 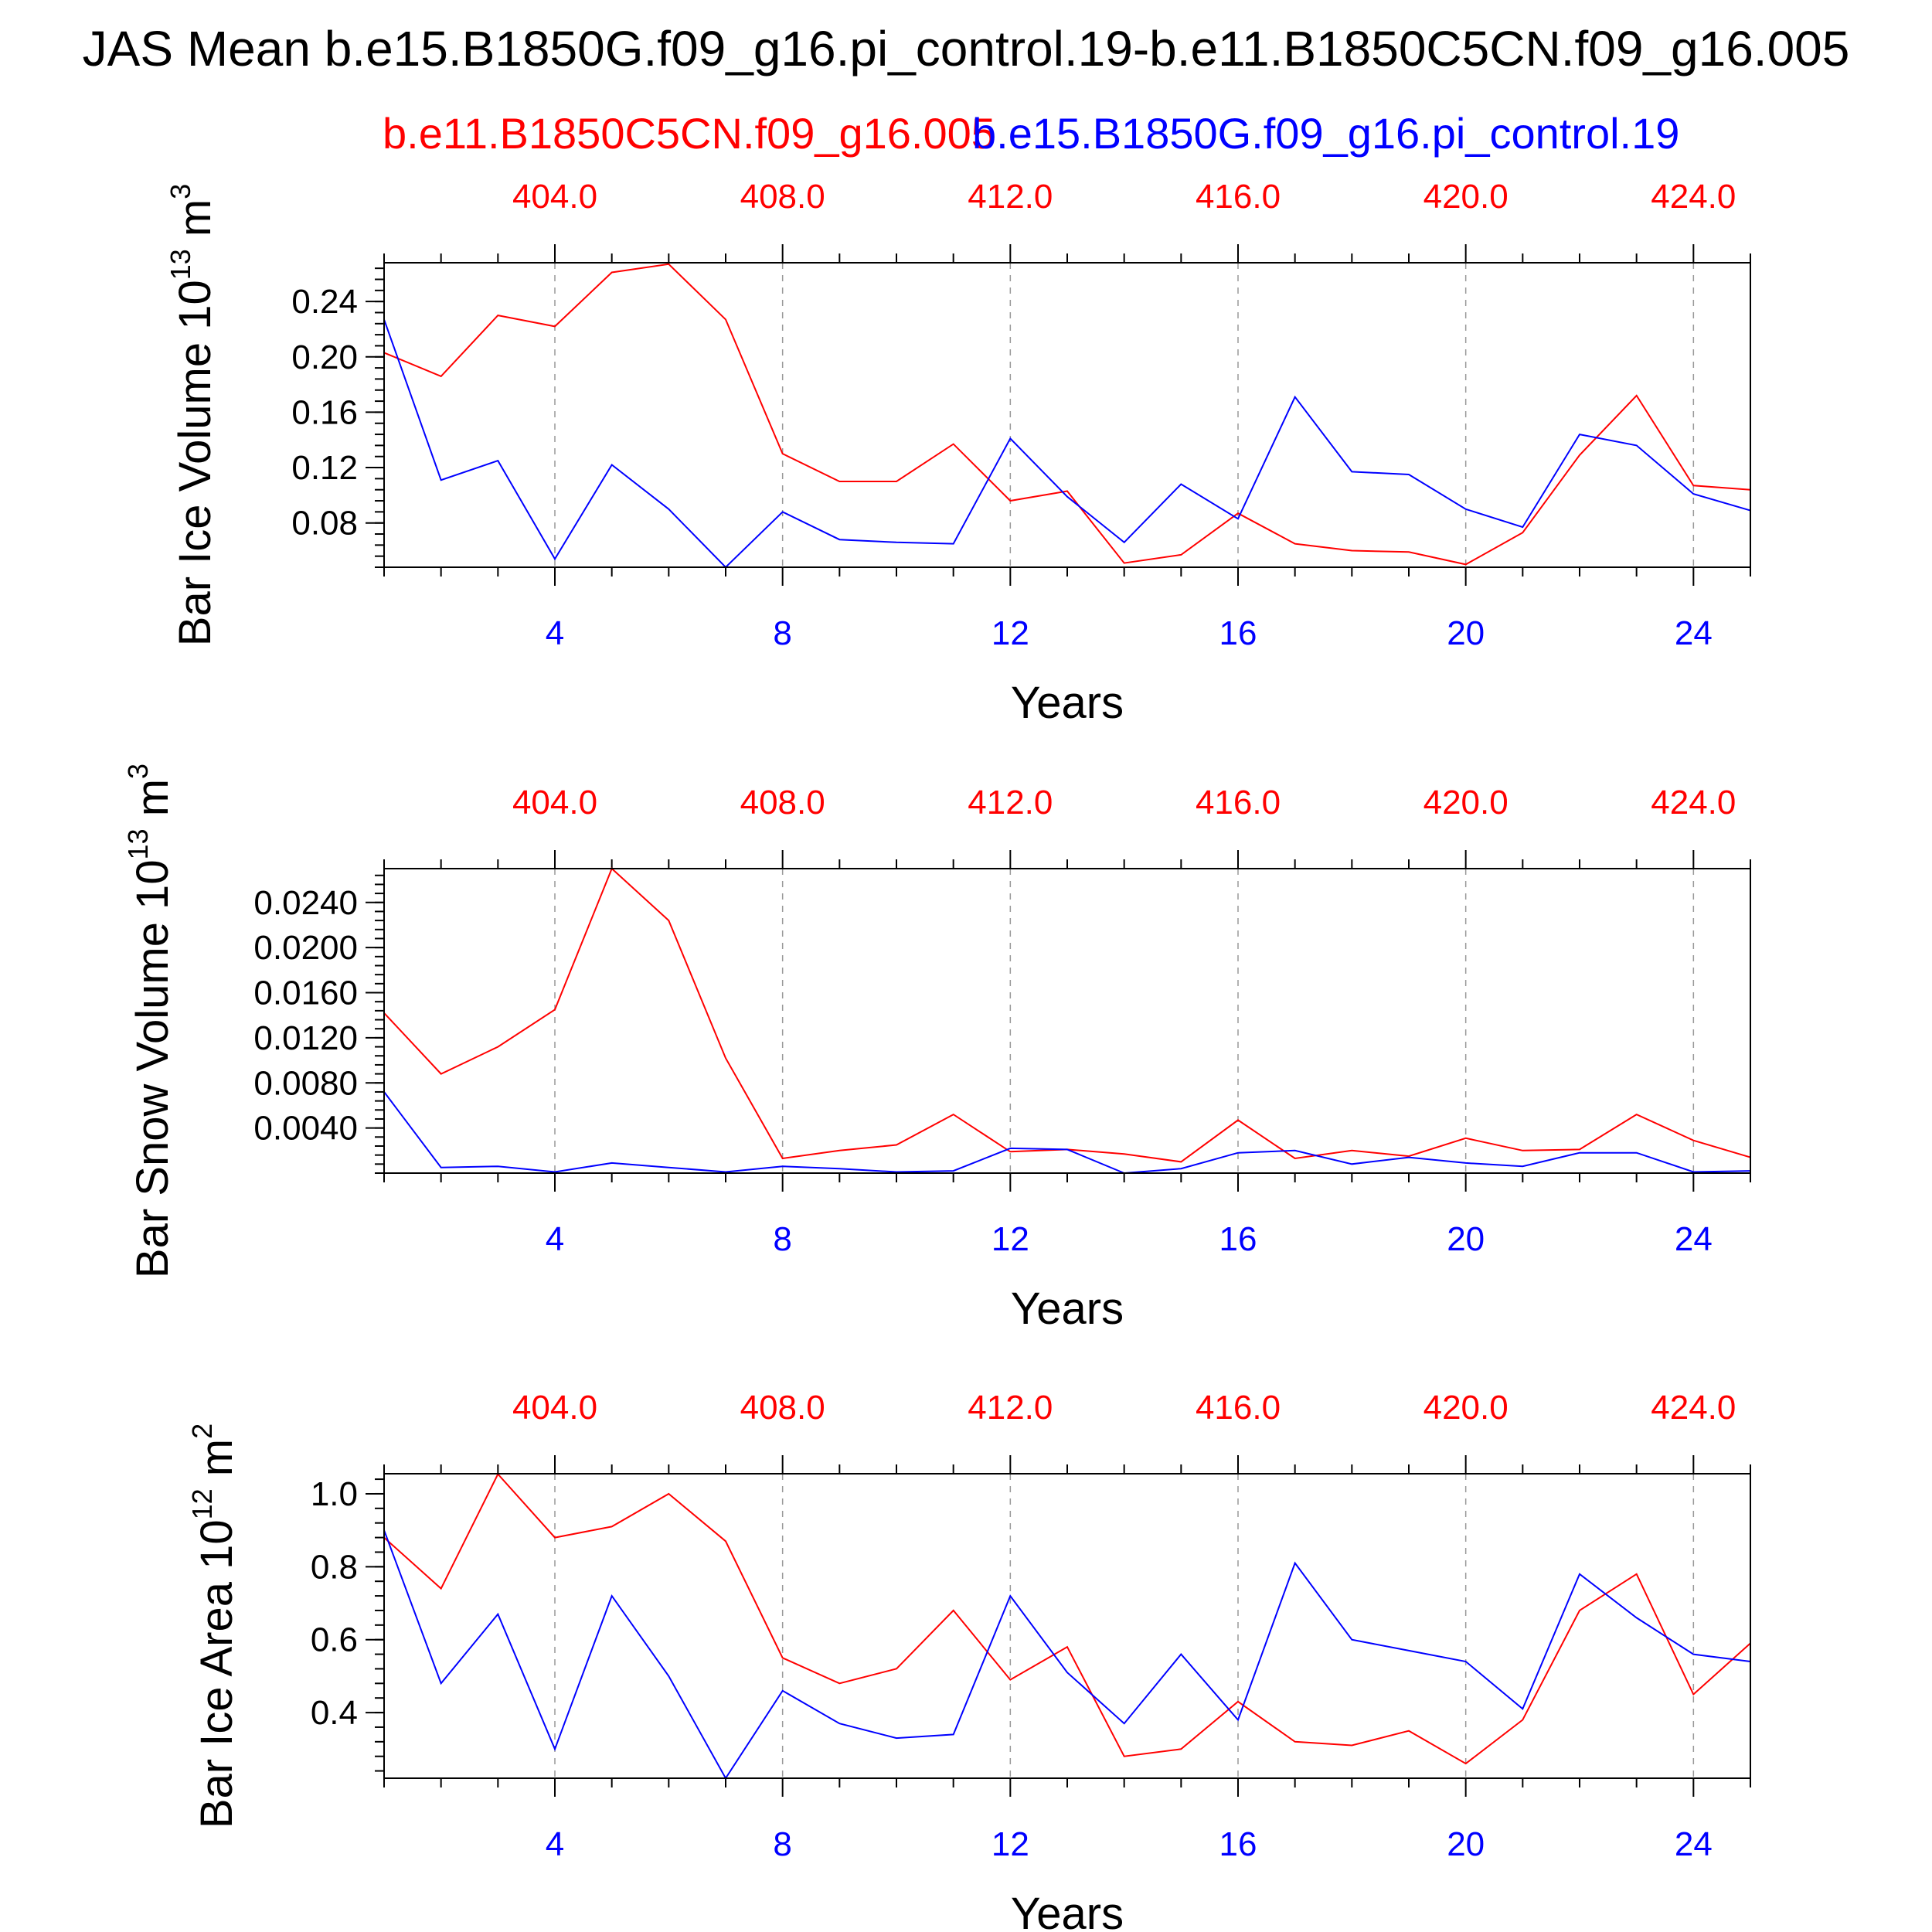 What do you see at coordinates (305, 1038) in the screenshot?
I see `y-tick-label: 0.0120` at bounding box center [305, 1038].